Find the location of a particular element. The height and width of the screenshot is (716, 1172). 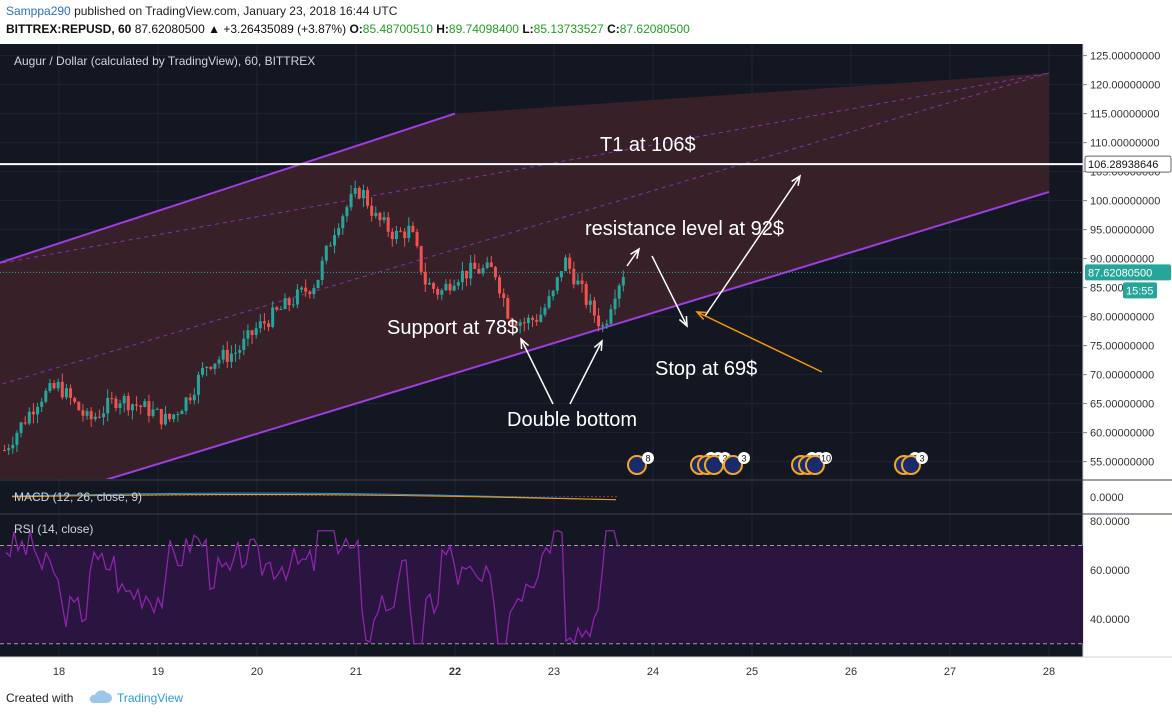

arrow-down-to-channel-head is located at coordinates (683, 321).